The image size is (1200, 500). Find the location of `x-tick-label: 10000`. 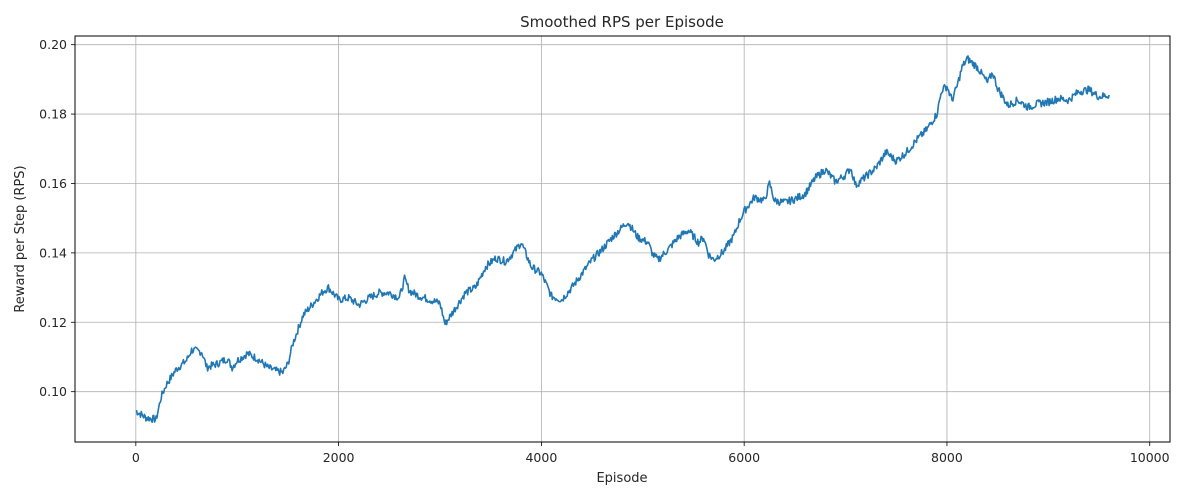

x-tick-label: 10000 is located at coordinates (1150, 457).